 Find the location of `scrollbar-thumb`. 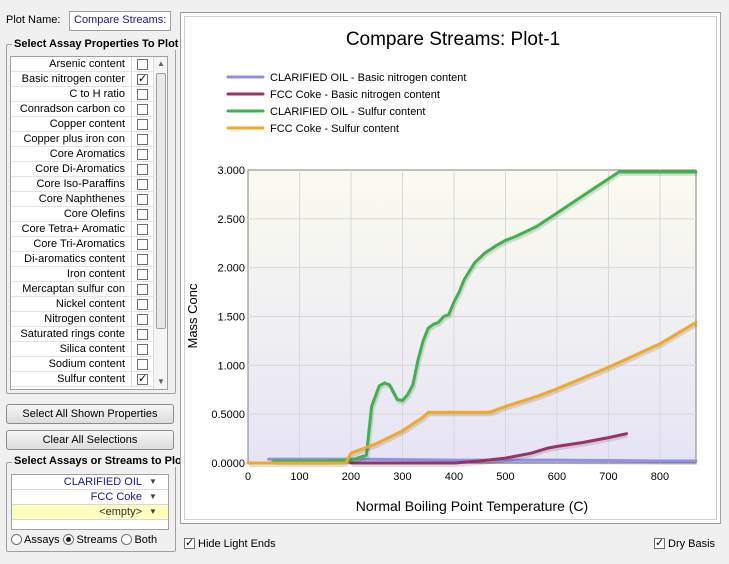

scrollbar-thumb is located at coordinates (161, 201).